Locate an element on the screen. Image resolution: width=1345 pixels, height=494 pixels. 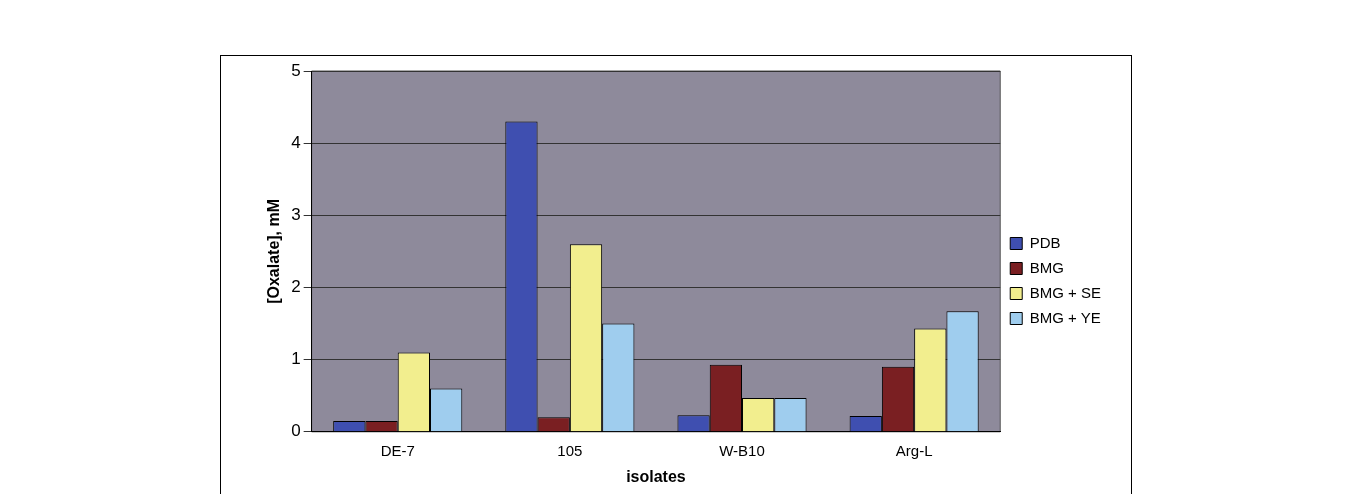
y-tick-label: 4 is located at coordinates (296, 142).